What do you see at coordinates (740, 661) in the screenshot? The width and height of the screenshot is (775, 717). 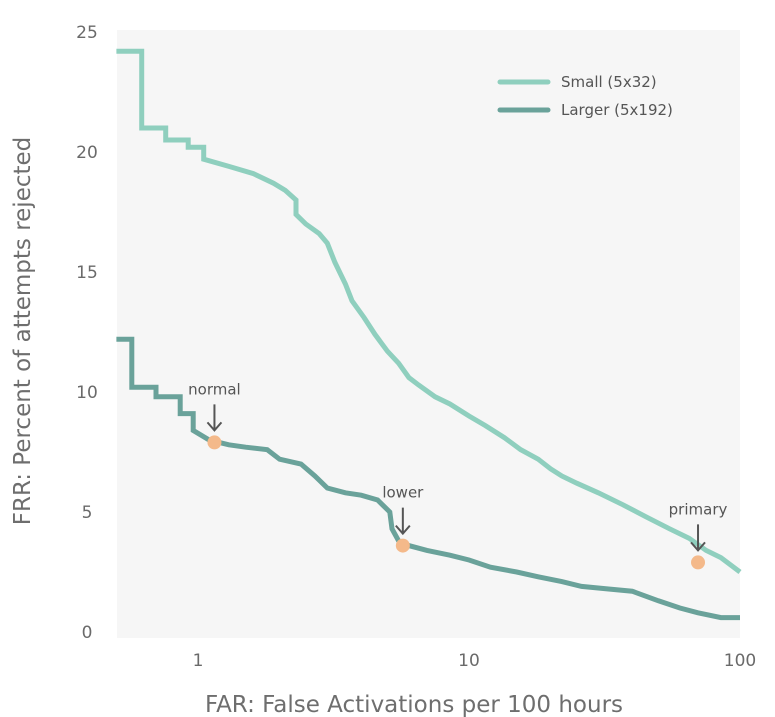 I see `x-tick-label: 100` at bounding box center [740, 661].